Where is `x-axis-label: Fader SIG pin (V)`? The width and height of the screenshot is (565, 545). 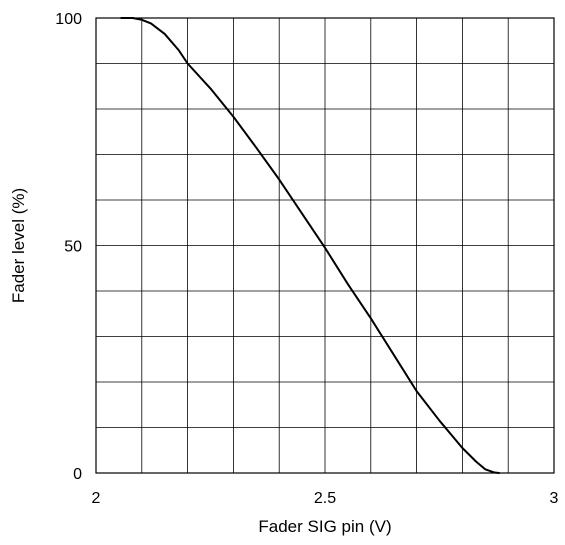
x-axis-label: Fader SIG pin (V) is located at coordinates (324, 526).